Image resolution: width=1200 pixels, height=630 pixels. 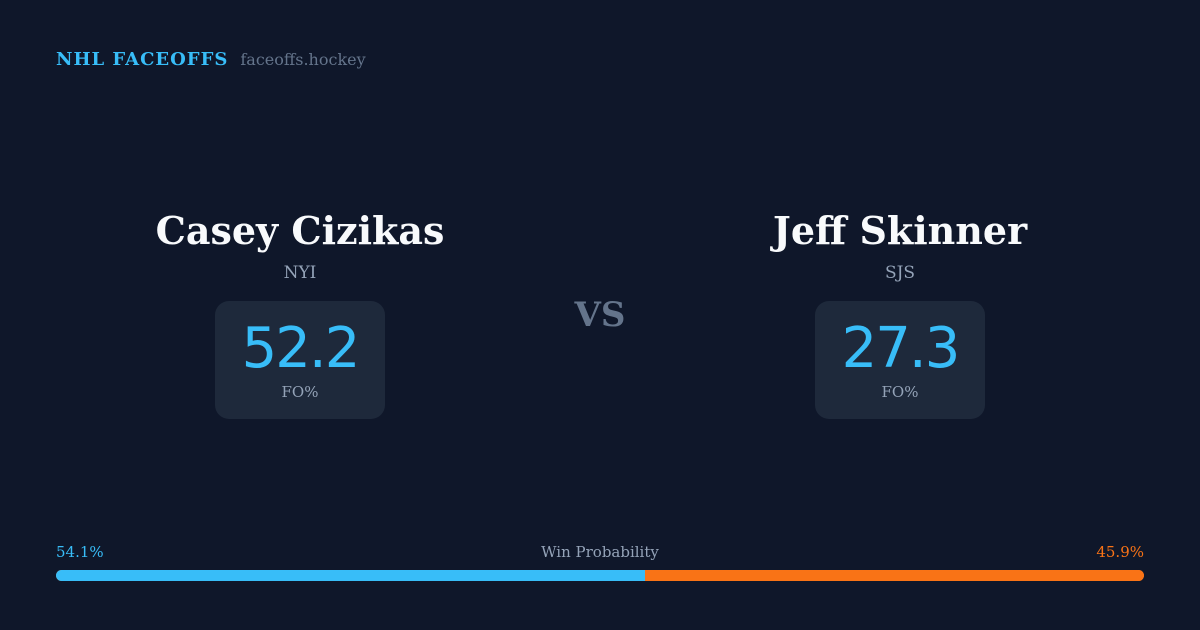 What do you see at coordinates (142, 59) in the screenshot?
I see `brand-title: NHL FACEOFFS` at bounding box center [142, 59].